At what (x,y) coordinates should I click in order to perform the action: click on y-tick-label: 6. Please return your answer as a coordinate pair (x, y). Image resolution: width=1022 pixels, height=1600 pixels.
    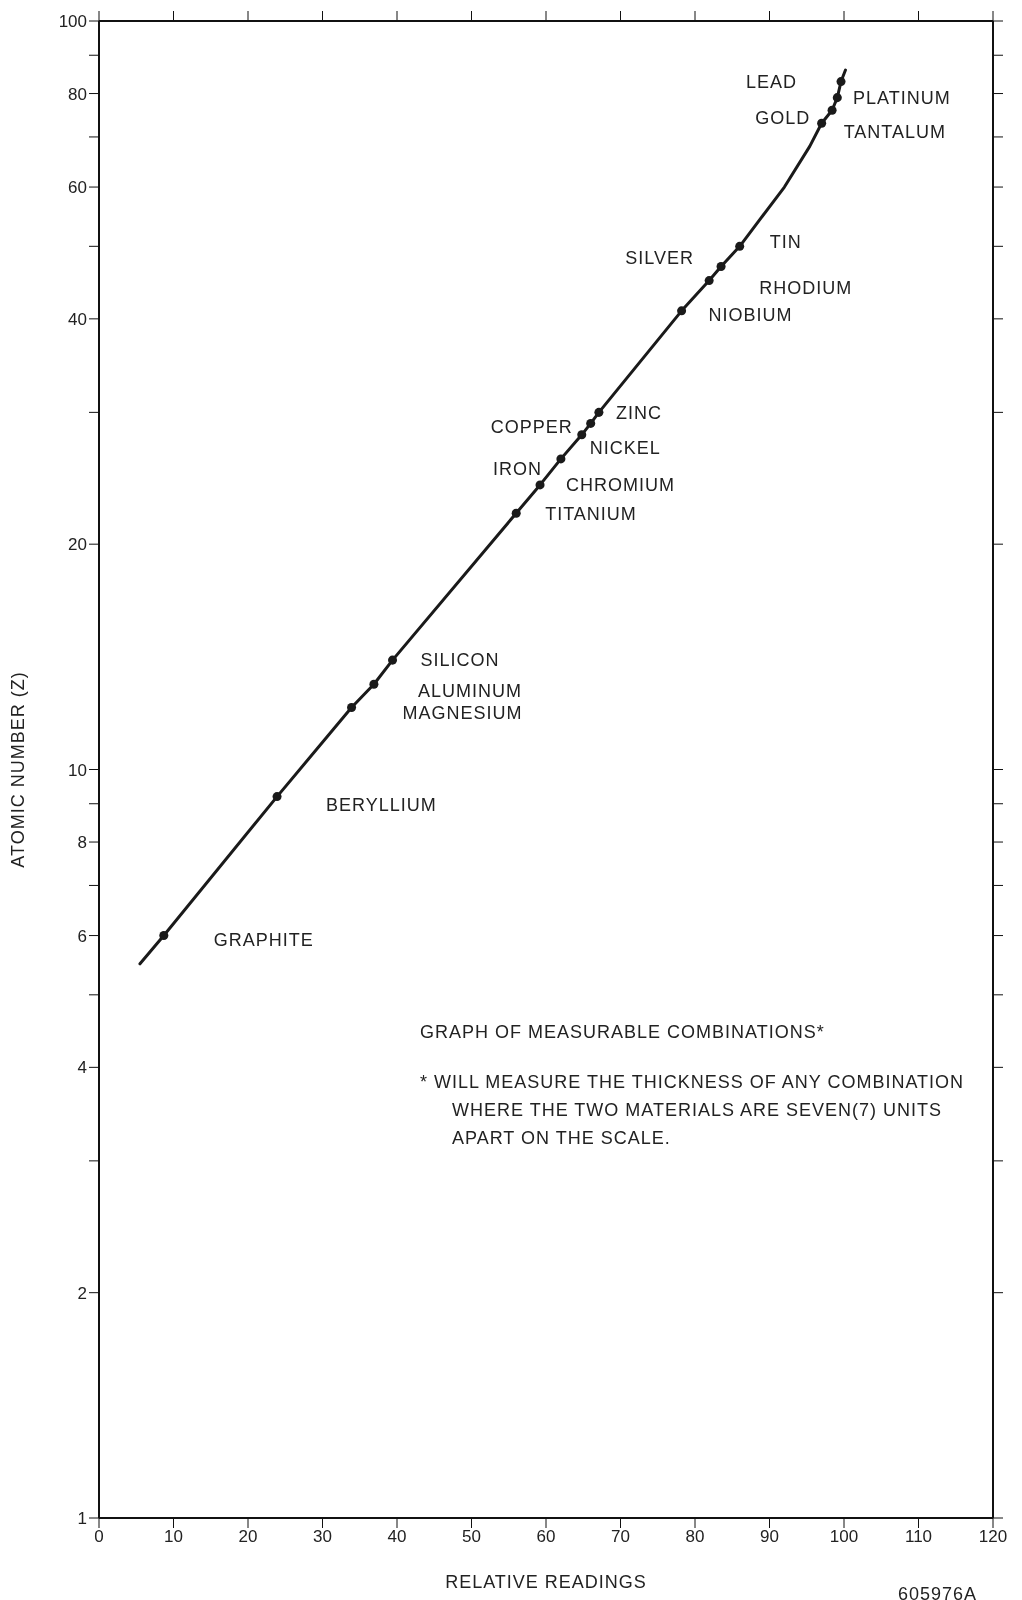
    Looking at the image, I should click on (82, 936).